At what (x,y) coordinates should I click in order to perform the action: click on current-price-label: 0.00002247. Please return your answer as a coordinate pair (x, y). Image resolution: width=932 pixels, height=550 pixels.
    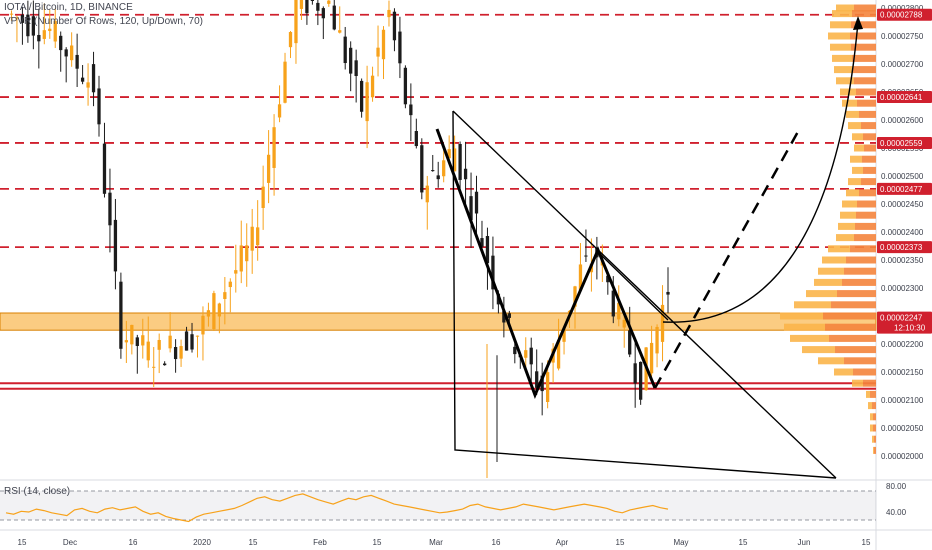
    Looking at the image, I should click on (901, 318).